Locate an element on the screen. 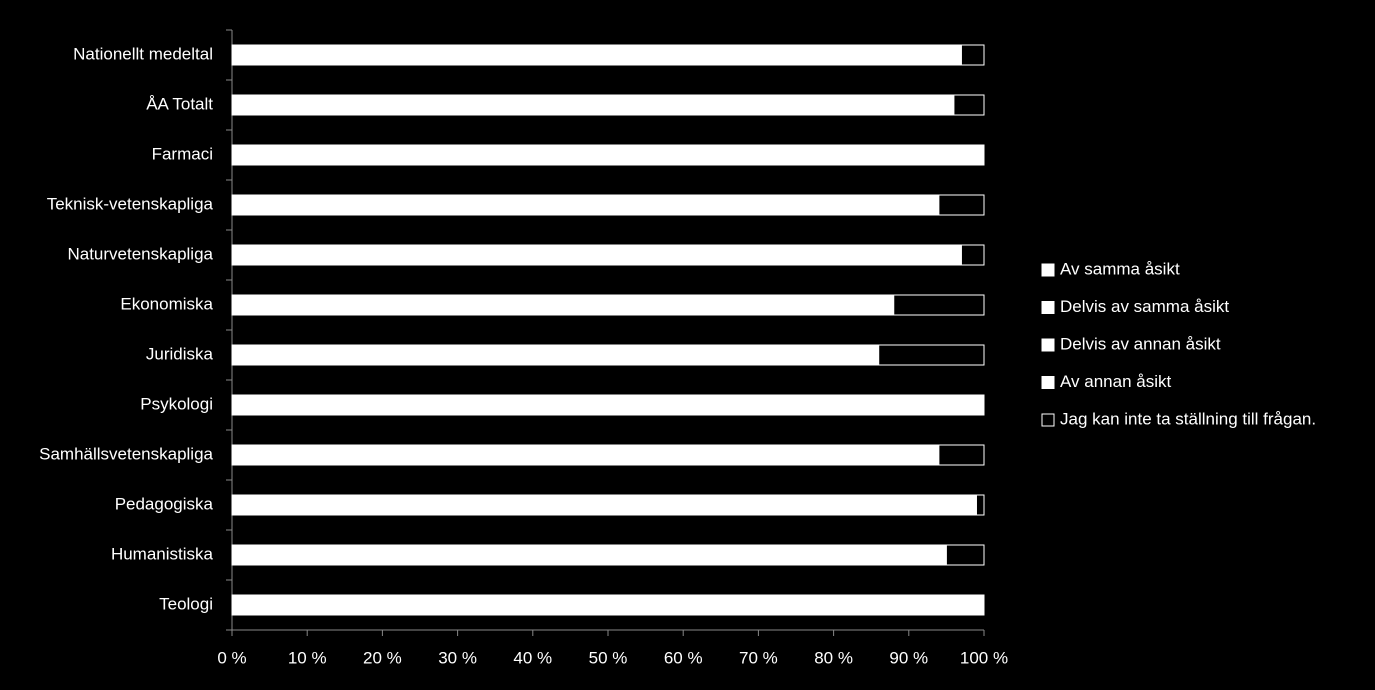 This screenshot has width=1375, height=690. y-tick-label: Pedagogiska is located at coordinates (164, 503).